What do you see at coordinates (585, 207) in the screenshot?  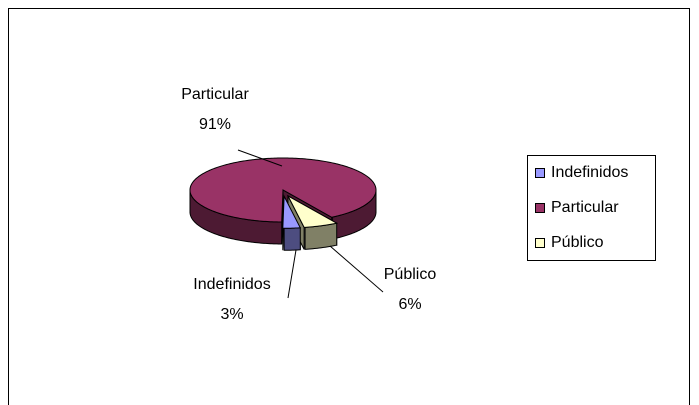 I see `legend-label: Particular` at bounding box center [585, 207].